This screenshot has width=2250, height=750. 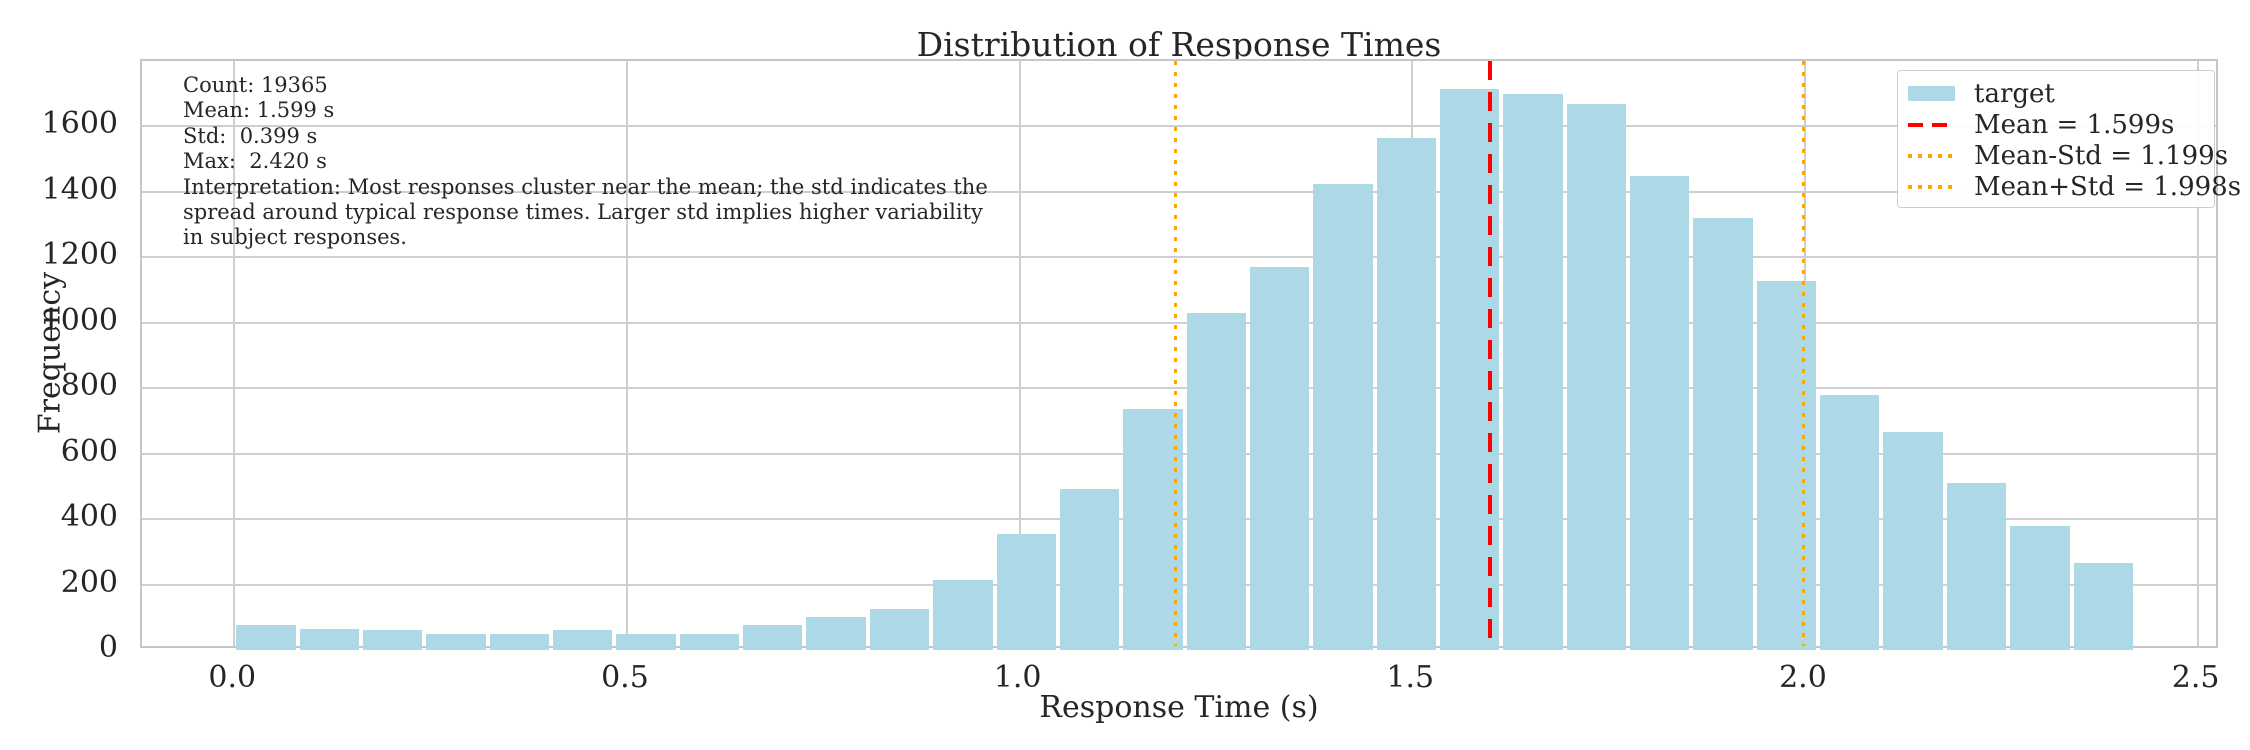 What do you see at coordinates (1179, 44) in the screenshot?
I see `chart-title: Distribution of Response Times` at bounding box center [1179, 44].